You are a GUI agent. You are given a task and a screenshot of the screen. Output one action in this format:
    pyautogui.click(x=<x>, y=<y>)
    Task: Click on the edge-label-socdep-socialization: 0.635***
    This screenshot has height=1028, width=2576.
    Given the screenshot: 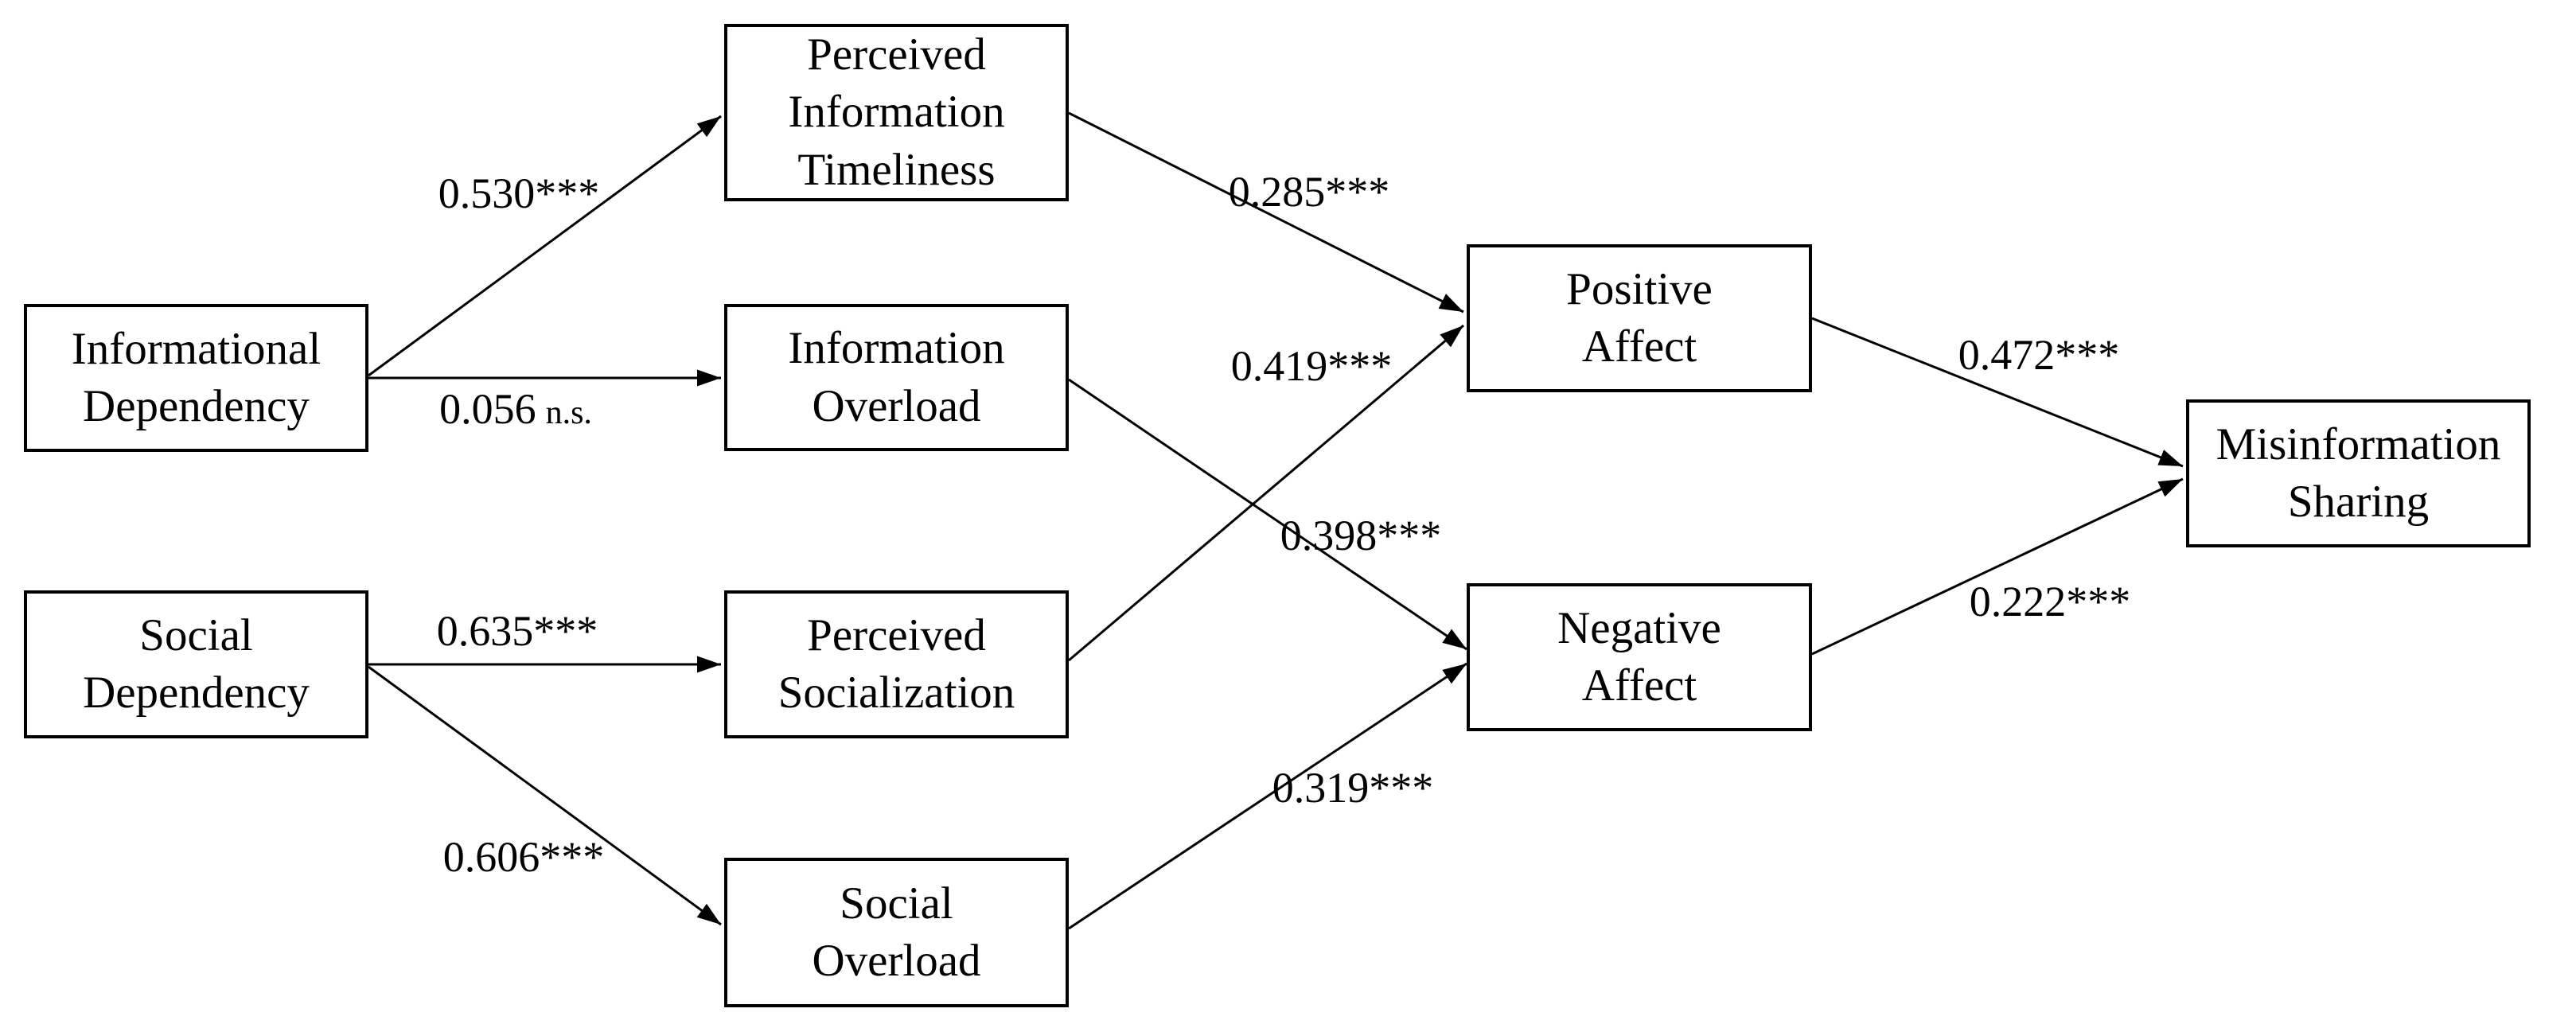 What is the action you would take?
    pyautogui.click(x=517, y=631)
    